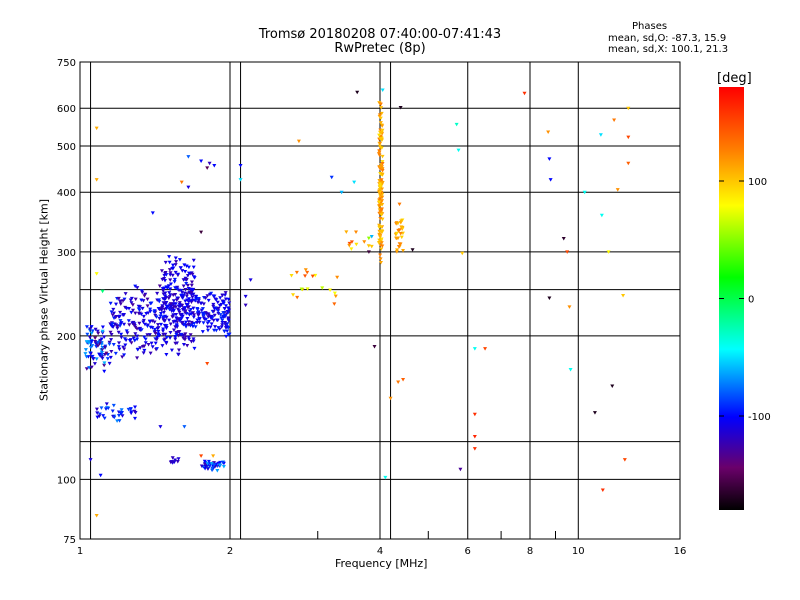 The width and height of the screenshot is (800, 600). Describe the element at coordinates (734, 78) in the screenshot. I see `colorbar-unit-label: [deg]` at that location.